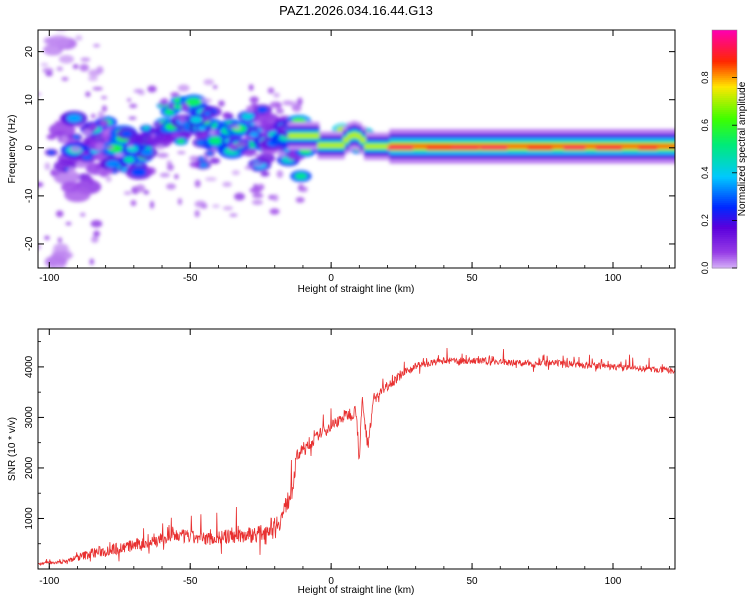 Image resolution: width=750 pixels, height=600 pixels. What do you see at coordinates (29, 243) in the screenshot?
I see `spectrogram-y-tick-label: -20` at bounding box center [29, 243].